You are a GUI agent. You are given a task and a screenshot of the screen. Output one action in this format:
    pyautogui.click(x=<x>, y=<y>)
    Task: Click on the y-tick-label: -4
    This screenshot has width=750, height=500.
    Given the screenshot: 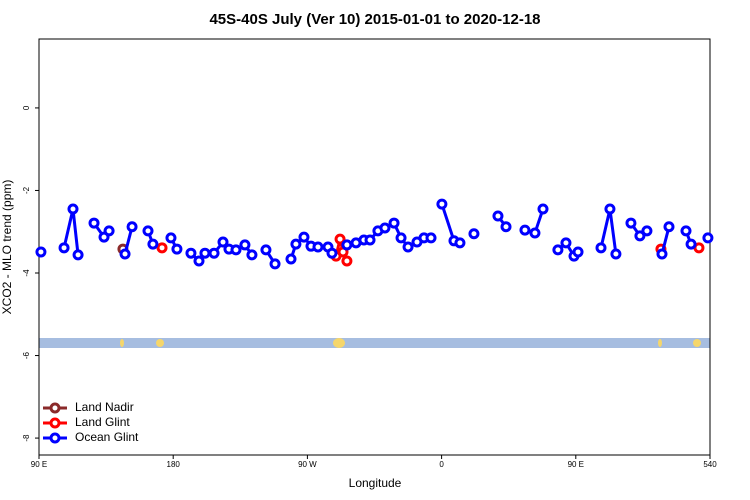 What is the action you would take?
    pyautogui.click(x=26, y=273)
    